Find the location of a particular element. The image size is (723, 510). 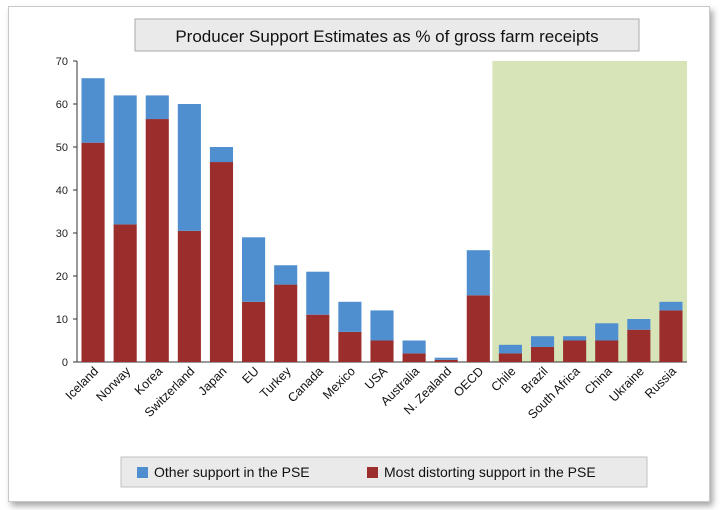

y-tick-label: 40 is located at coordinates (62, 191).